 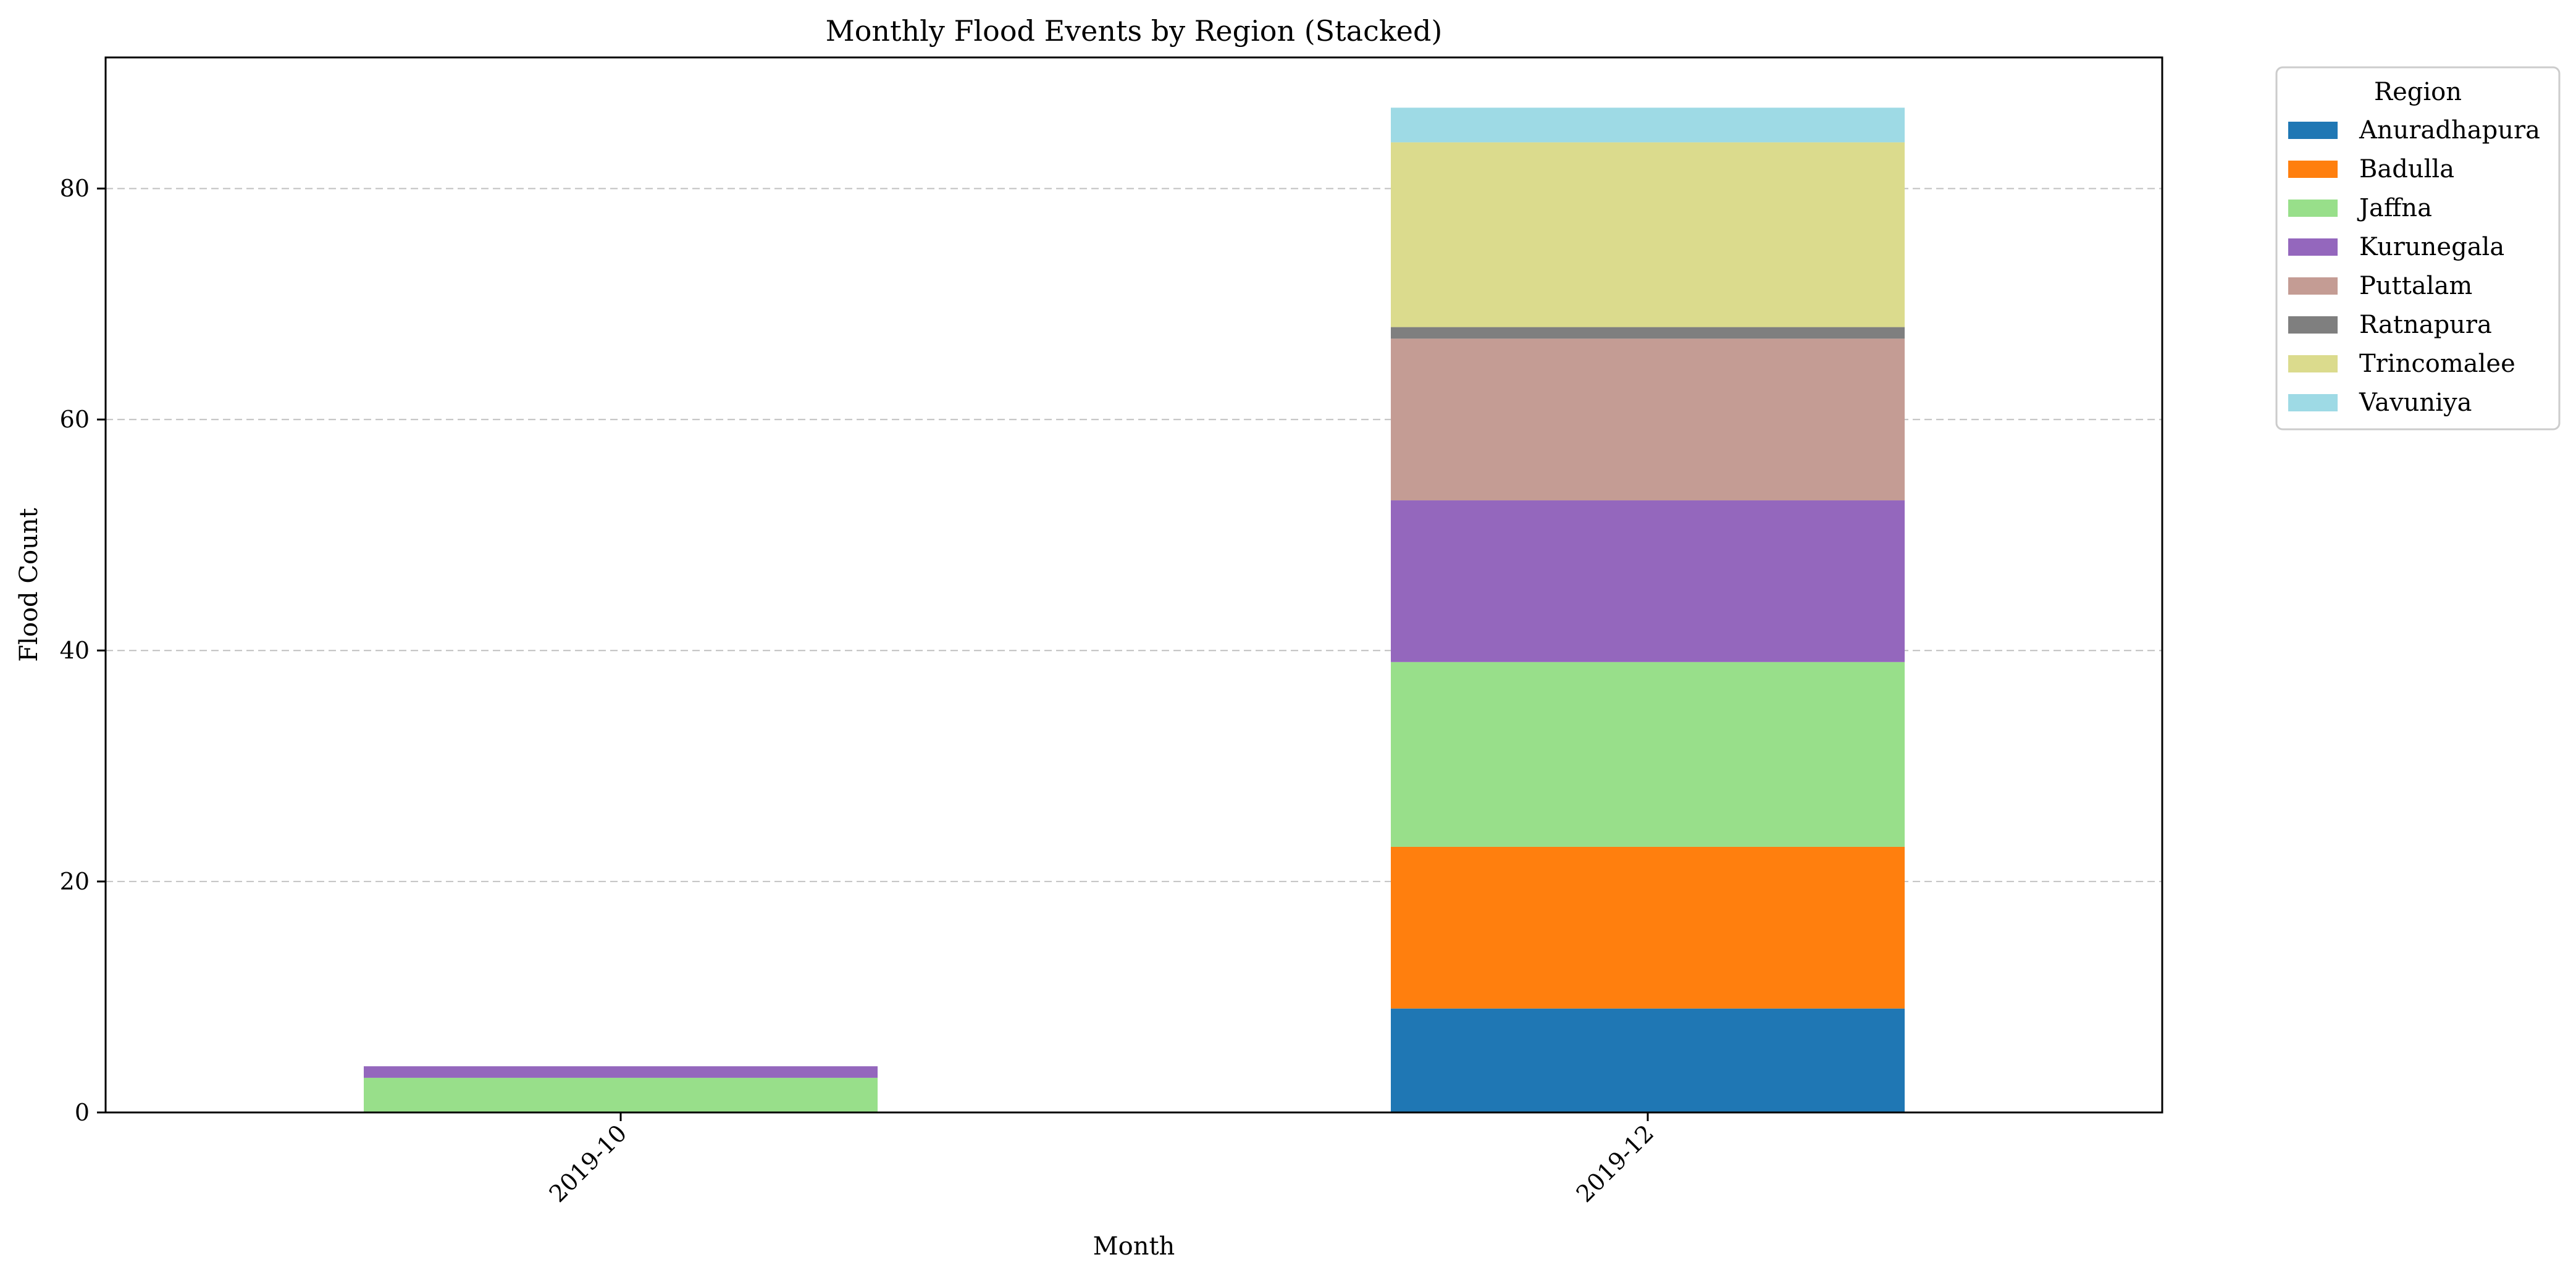 I want to click on x-axis-ticks: 2019-10 2019-12, so click(x=1101, y=1160).